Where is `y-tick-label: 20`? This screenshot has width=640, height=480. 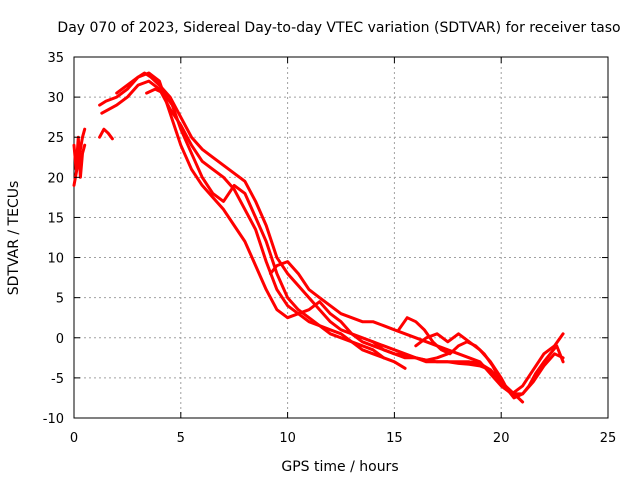 y-tick-label: 20 is located at coordinates (55, 178).